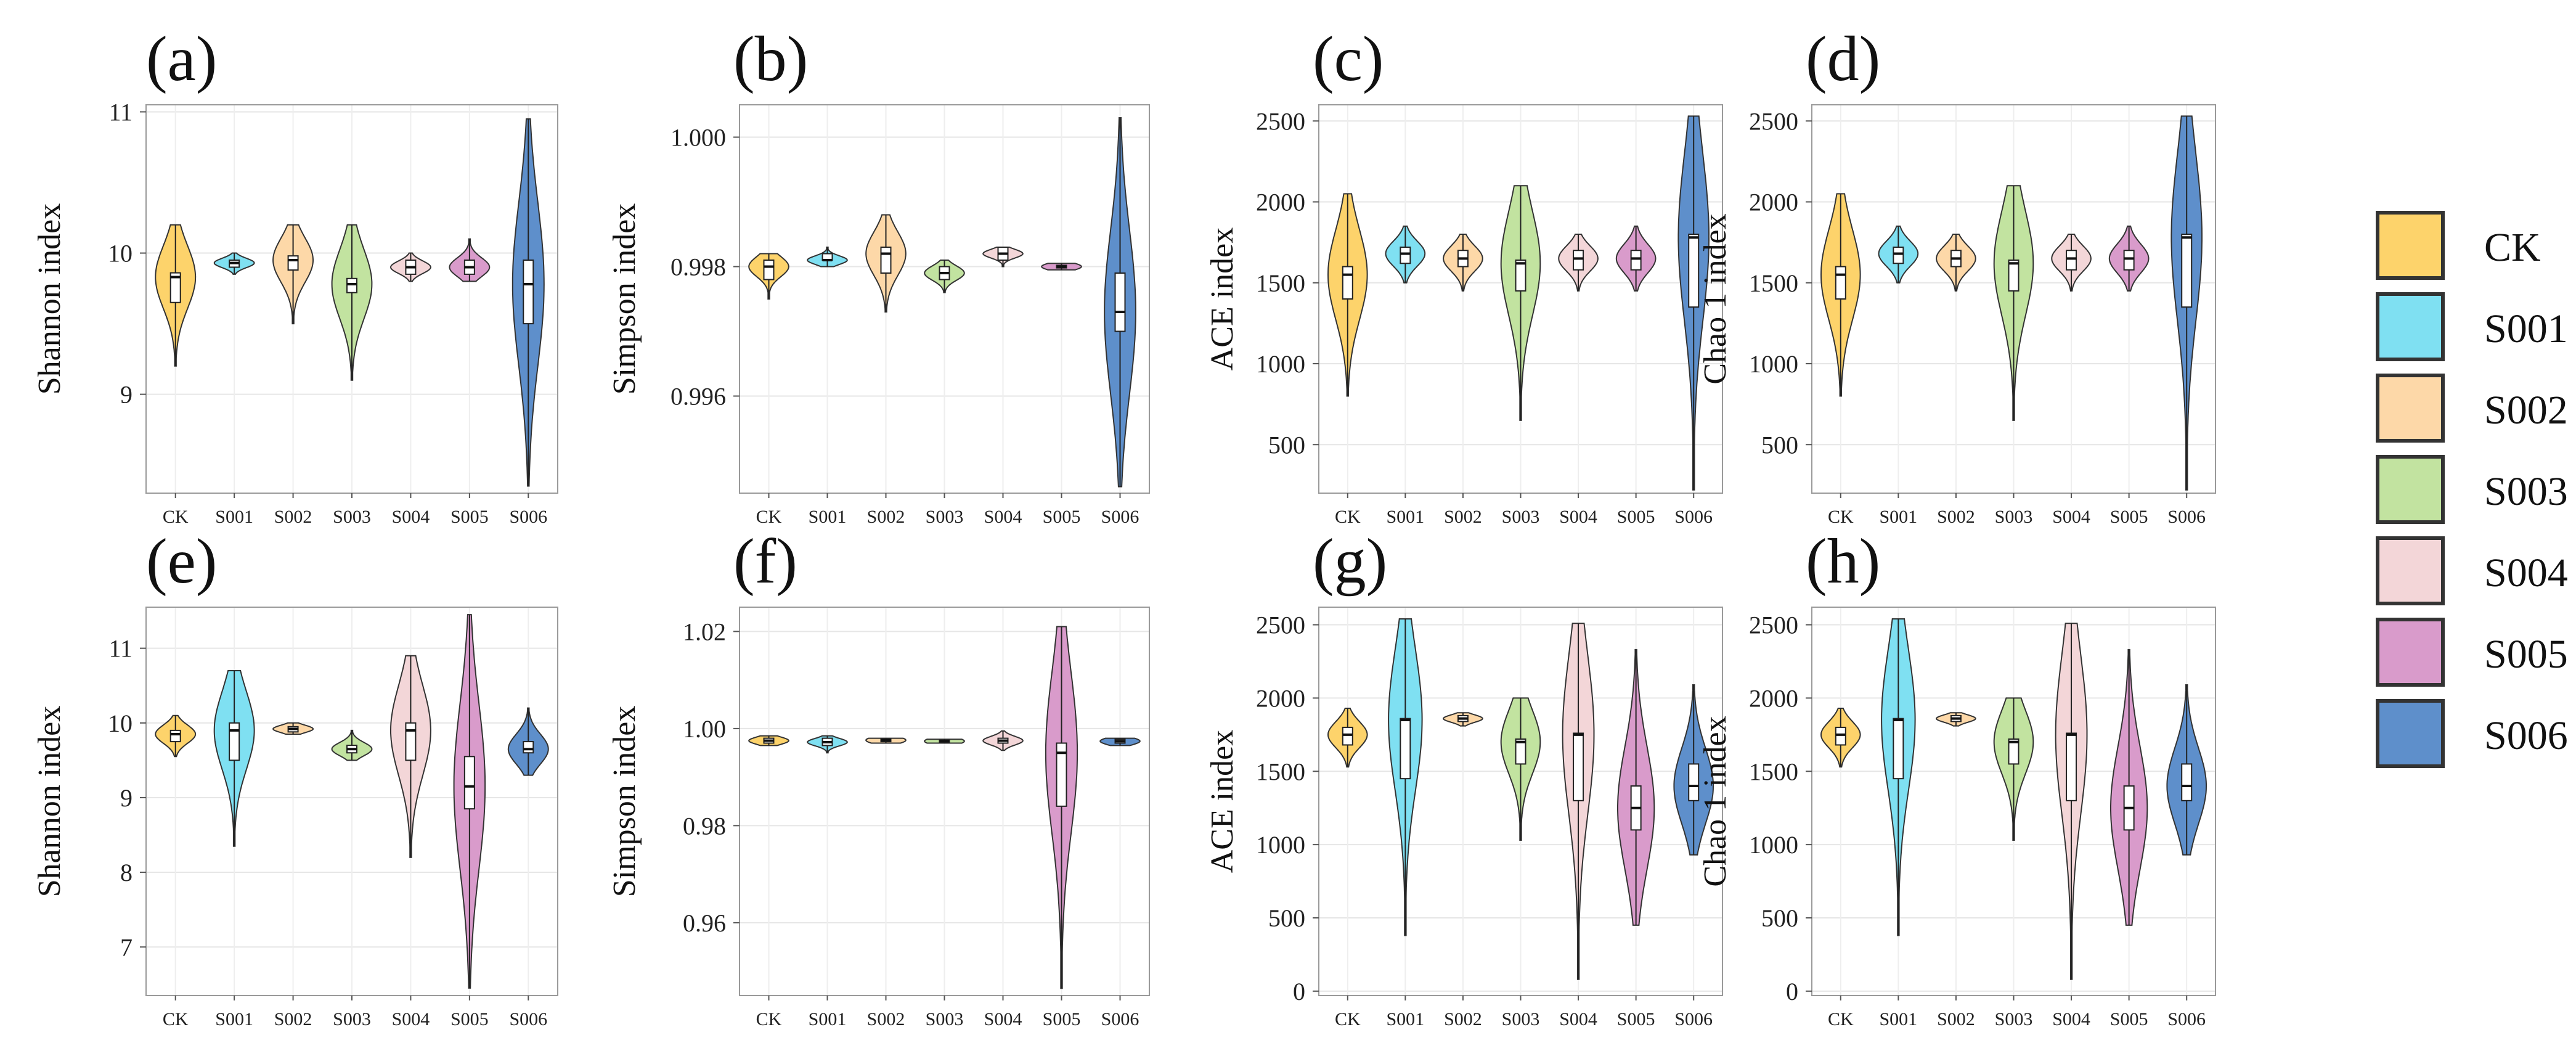 The width and height of the screenshot is (2576, 1043). Describe the element at coordinates (181, 561) in the screenshot. I see `panel-label: (e)` at that location.